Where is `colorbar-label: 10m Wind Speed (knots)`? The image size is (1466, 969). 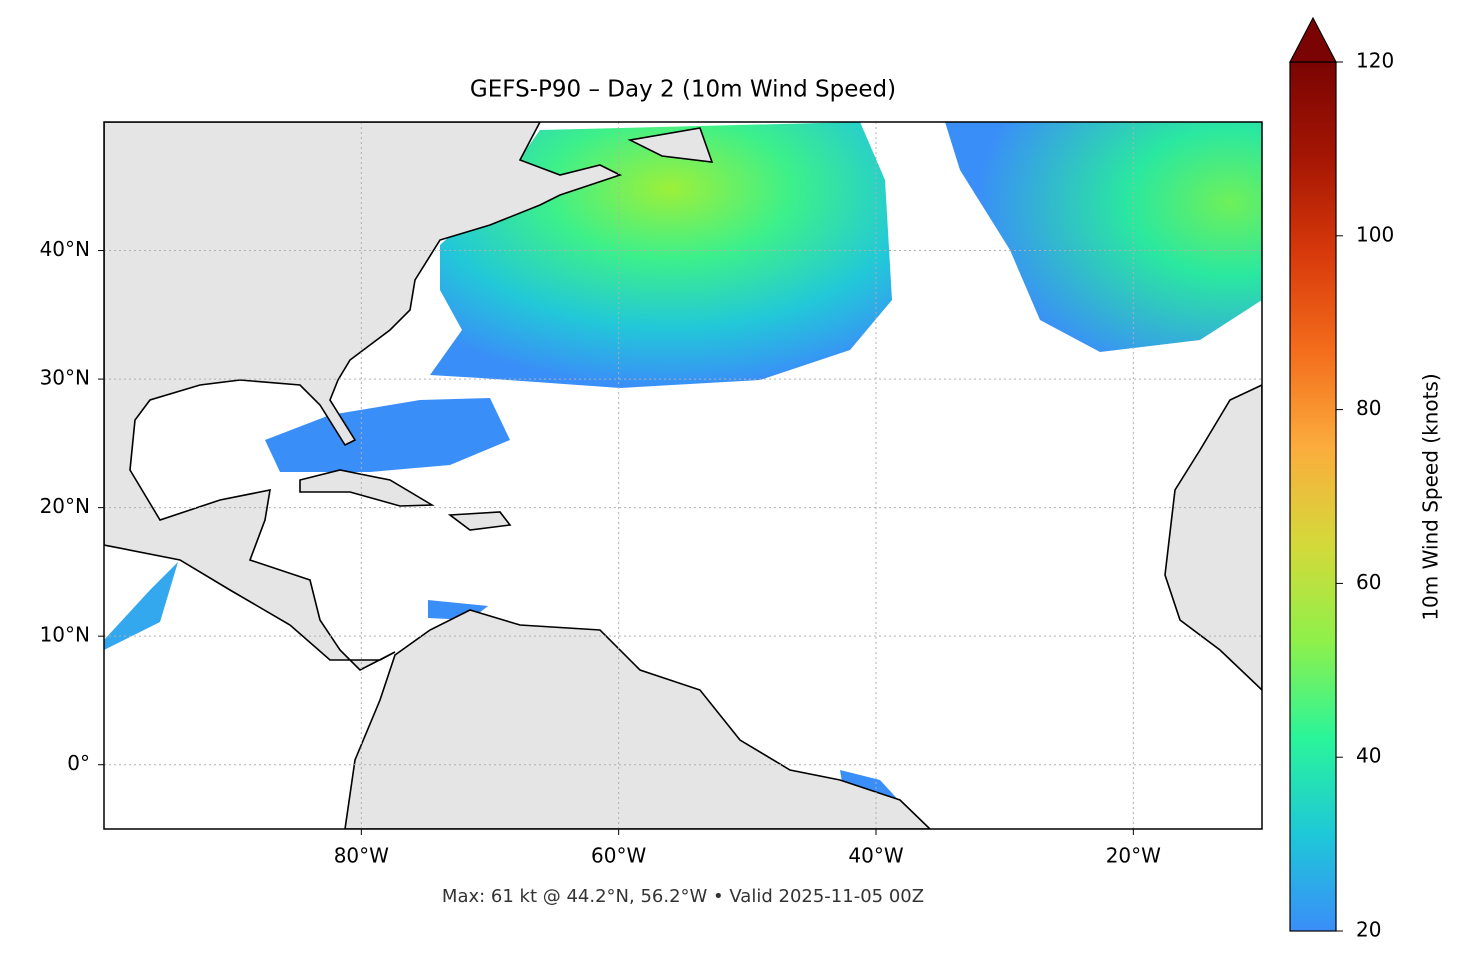
colorbar-label: 10m Wind Speed (knots) is located at coordinates (1431, 496).